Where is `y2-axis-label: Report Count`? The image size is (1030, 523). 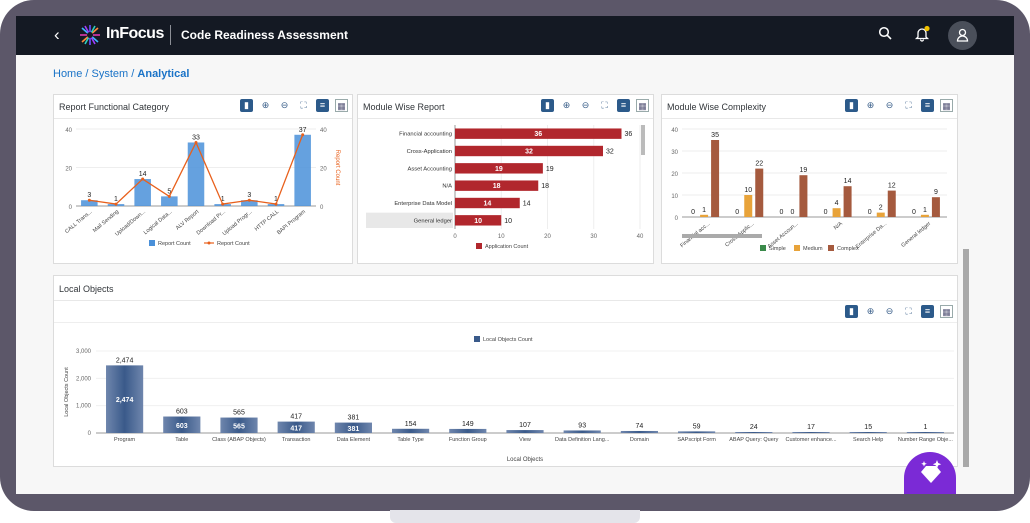 y2-axis-label: Report Count is located at coordinates (337, 168).